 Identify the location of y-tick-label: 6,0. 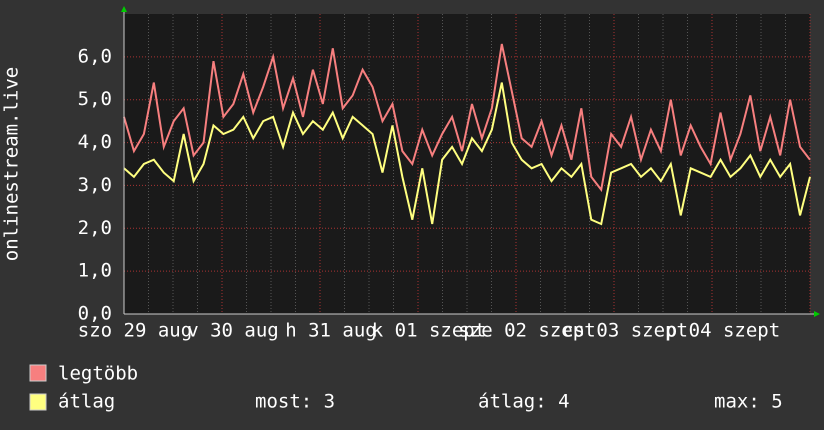
(95, 56).